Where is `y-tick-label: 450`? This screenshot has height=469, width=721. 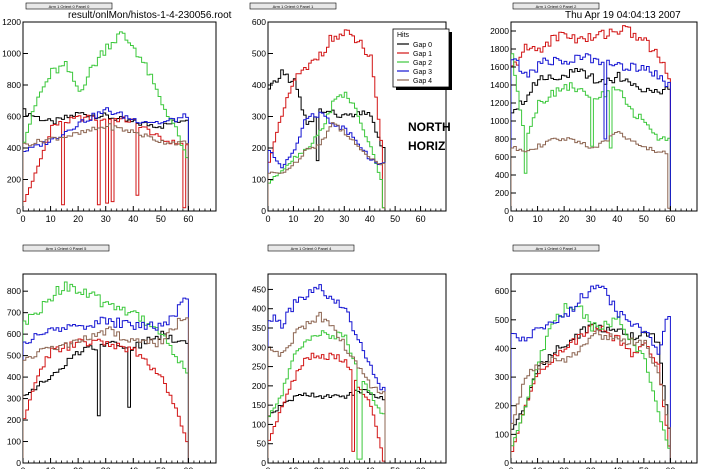 y-tick-label: 450 is located at coordinates (259, 289).